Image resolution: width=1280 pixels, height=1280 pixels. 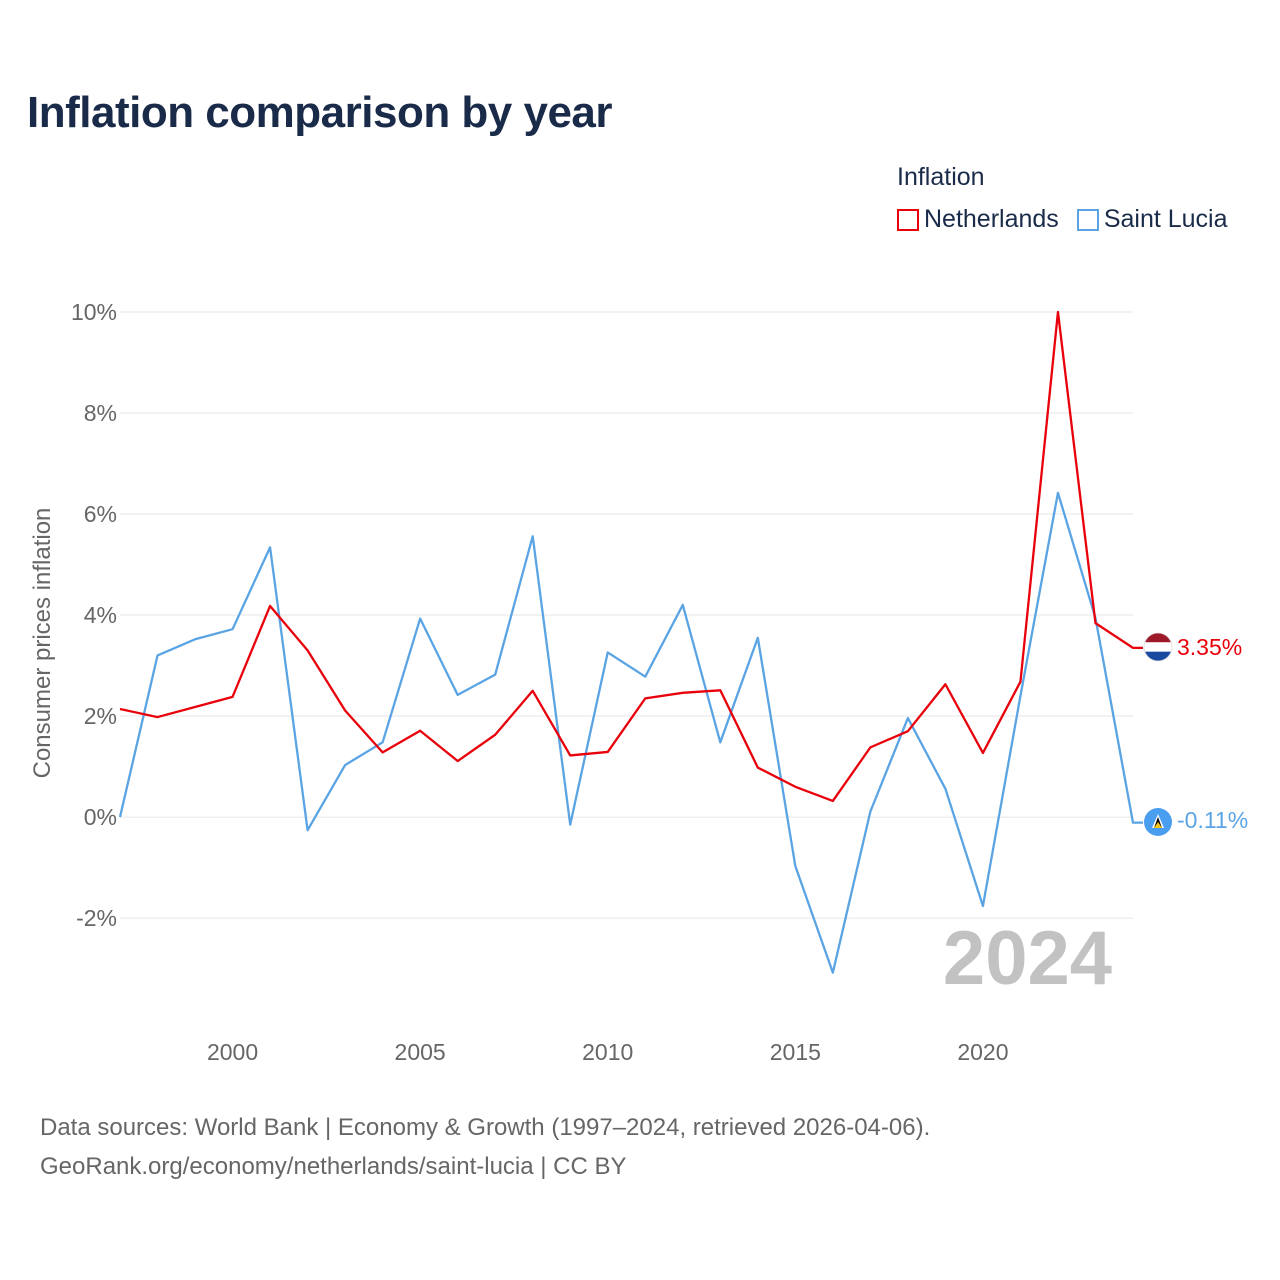 I want to click on y-tick-label: 2%, so click(x=100, y=716).